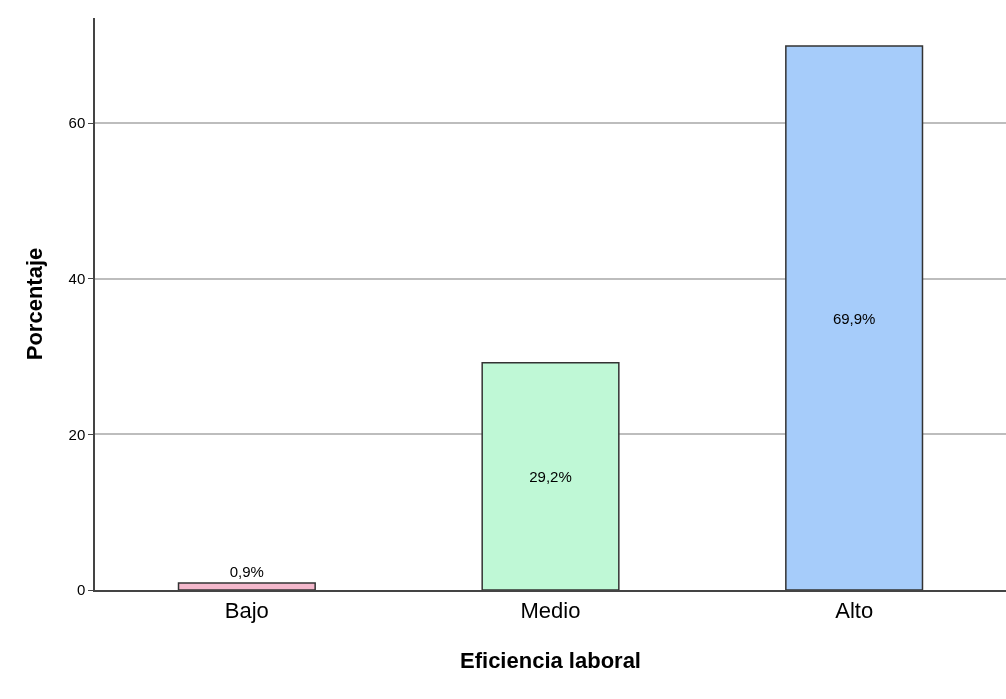 This screenshot has height=699, width=1006. What do you see at coordinates (77, 123) in the screenshot?
I see `y-tick-label: 60` at bounding box center [77, 123].